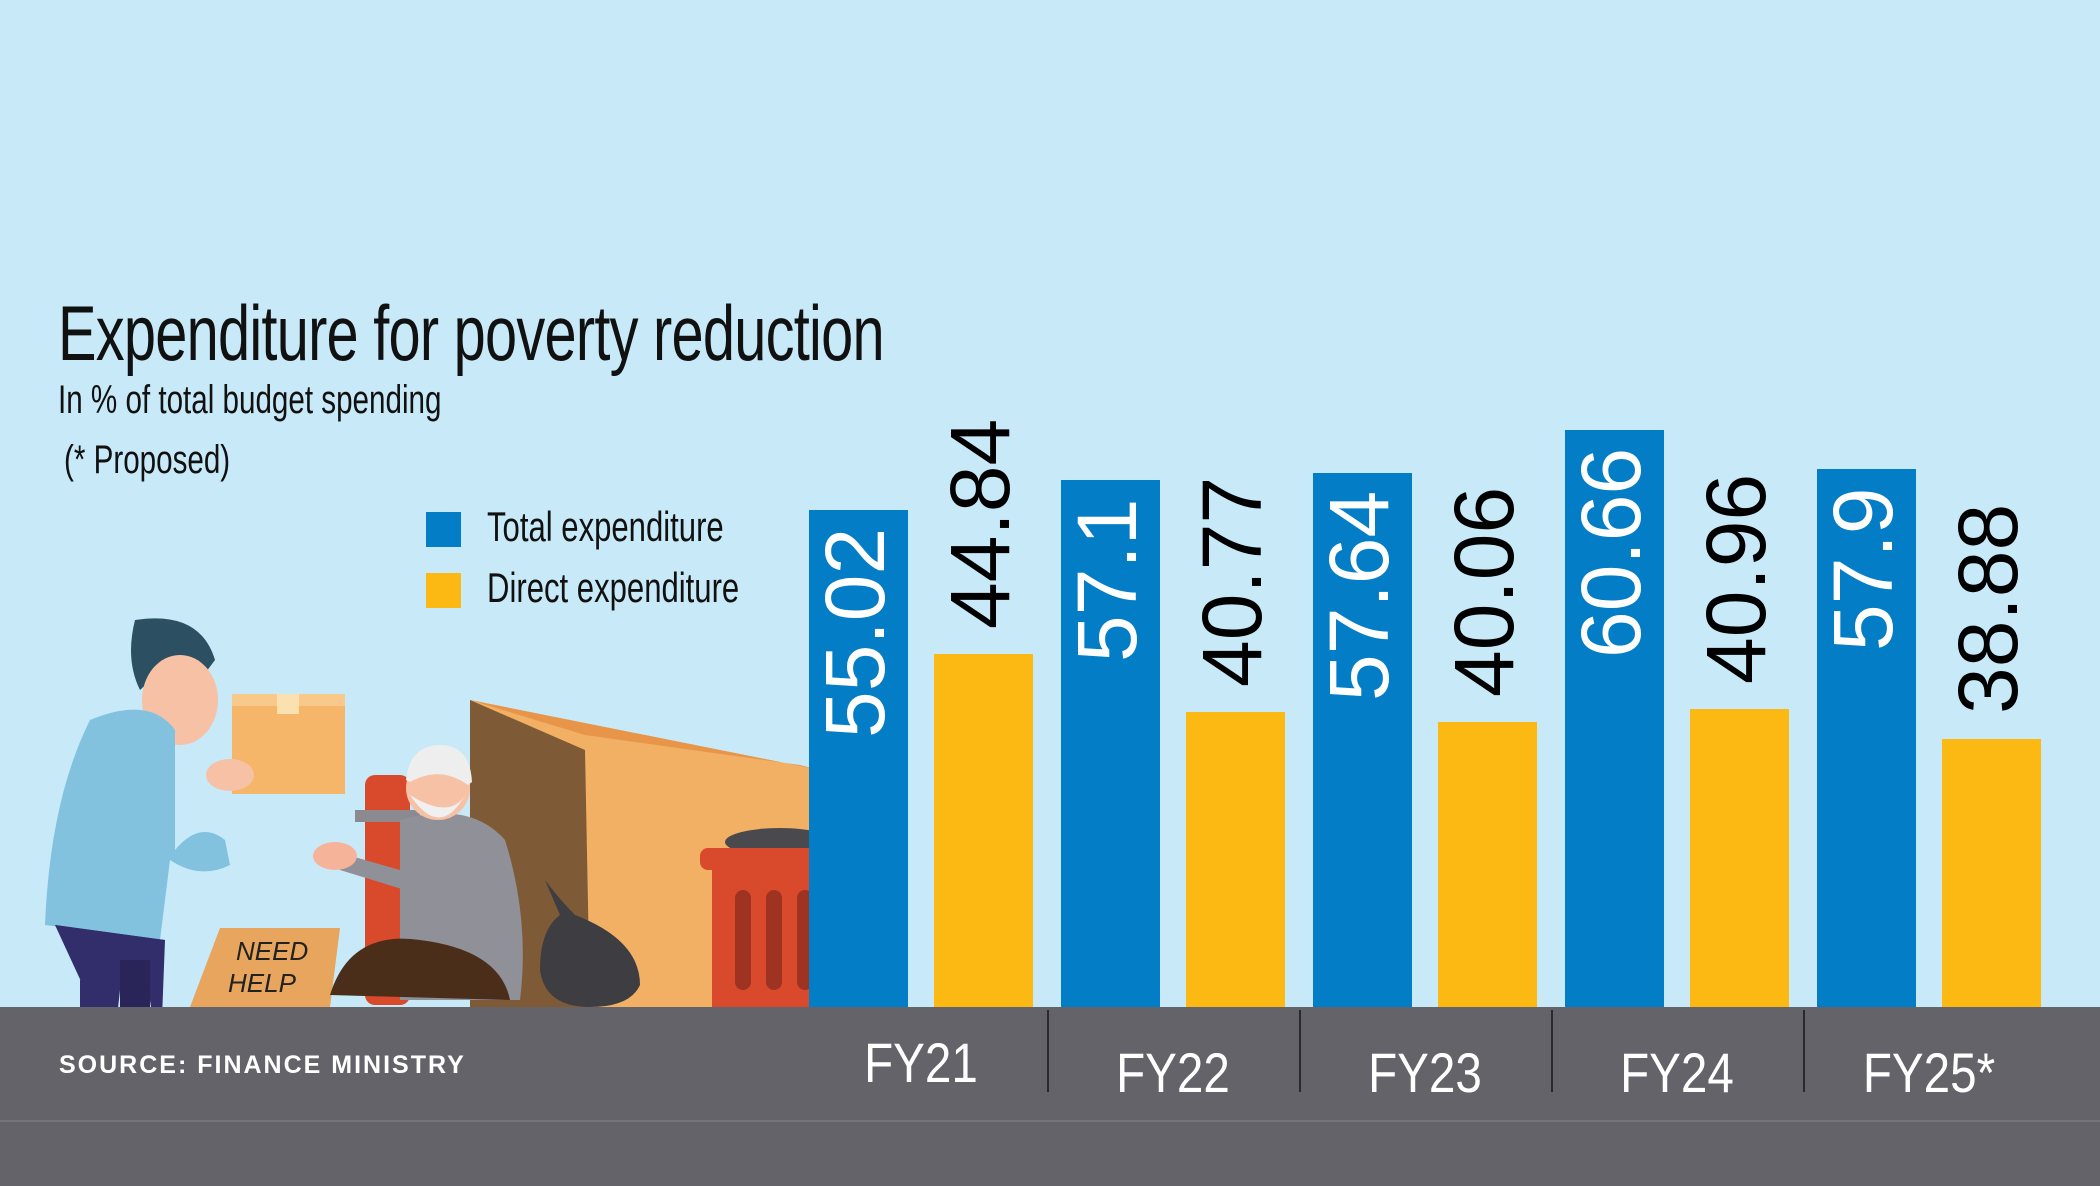  I want to click on x-tick-label: FY22, so click(1173, 1072).